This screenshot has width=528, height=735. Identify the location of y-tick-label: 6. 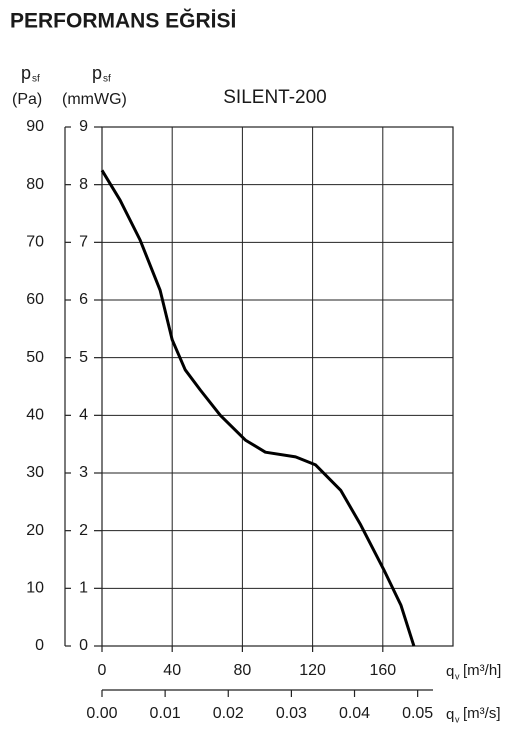
(83, 299).